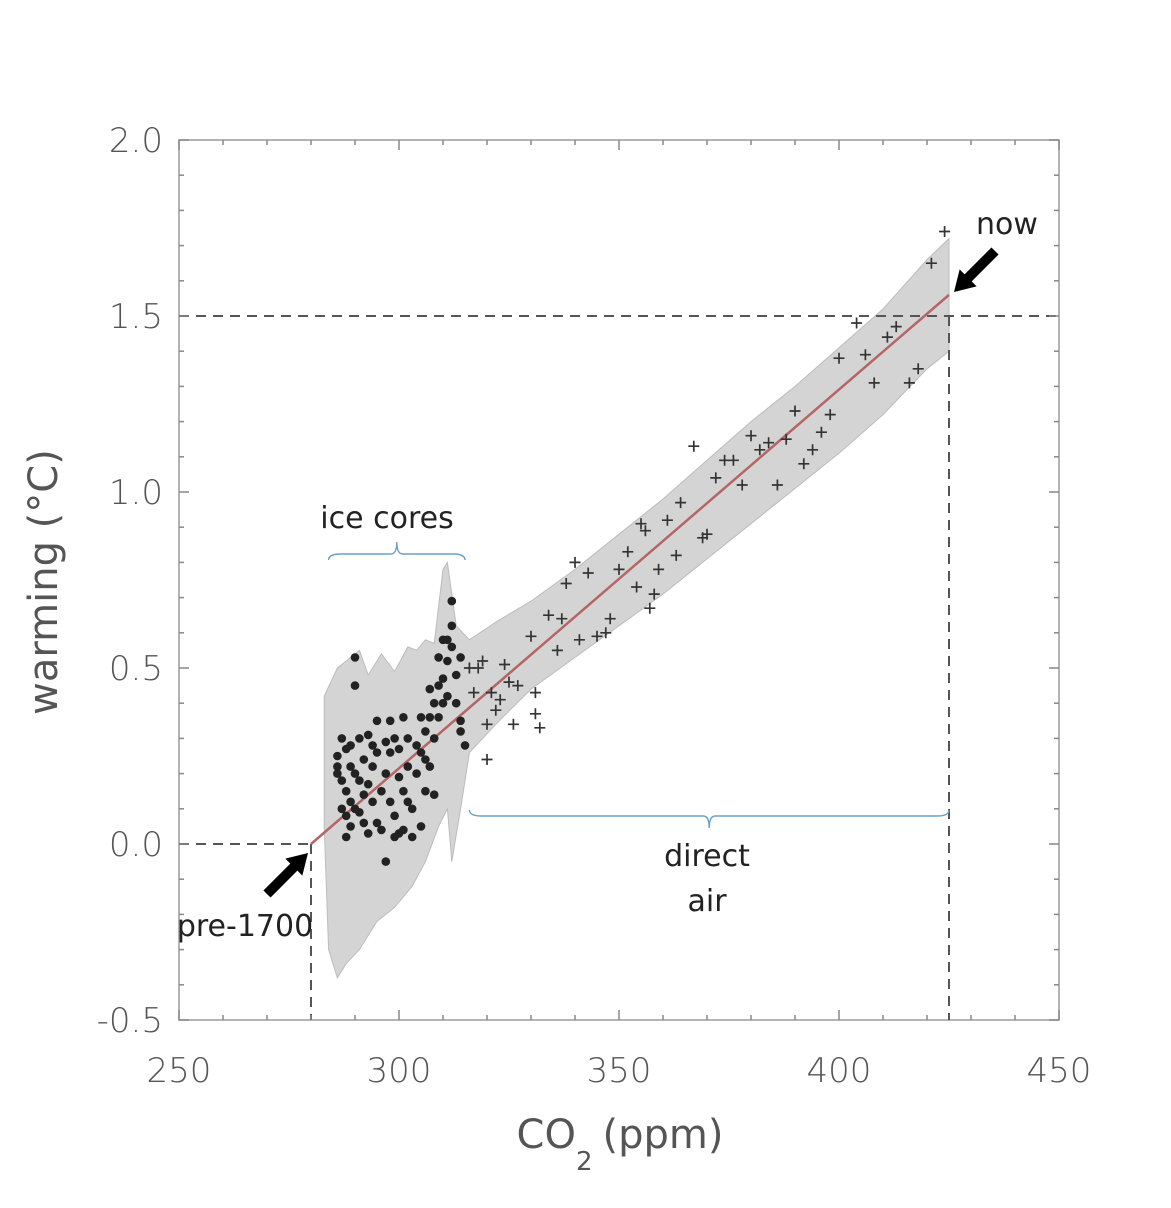  Describe the element at coordinates (619, 1071) in the screenshot. I see `x-tick-label: 350` at that location.